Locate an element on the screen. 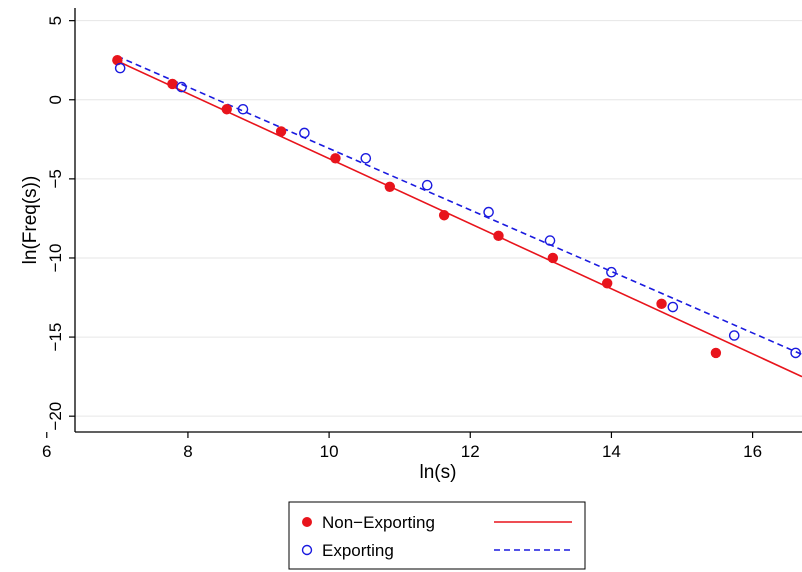 This screenshot has width=802, height=572. x-tick-label: 14 is located at coordinates (611, 451).